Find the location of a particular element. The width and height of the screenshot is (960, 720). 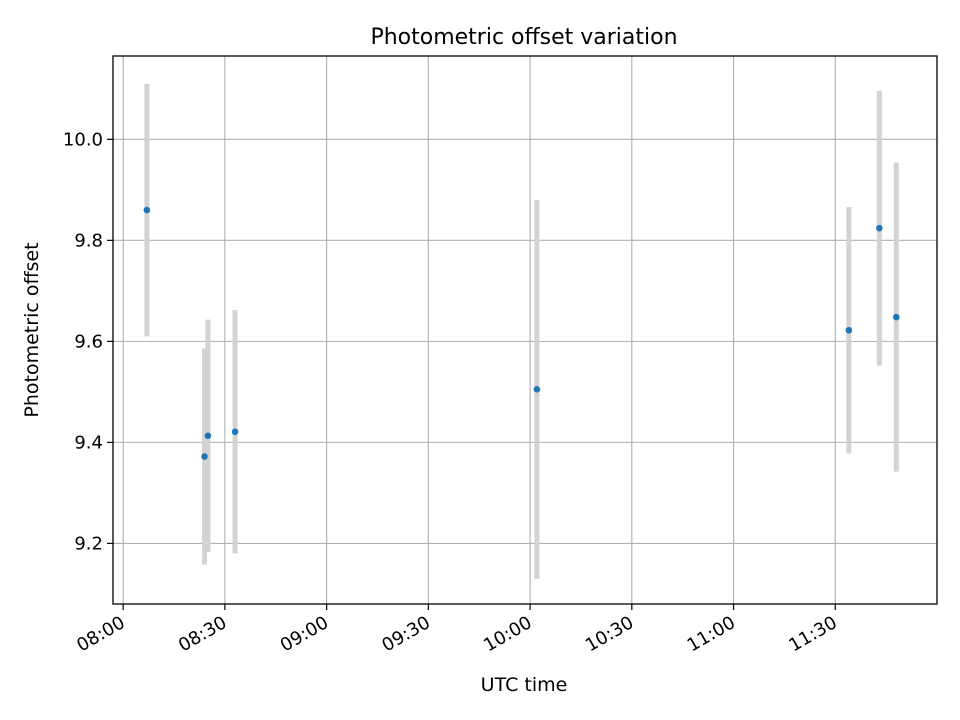

x-axis-ticks: 08:00 08:30 09:00 09:30 10:00 10:30 11:00 11:30 is located at coordinates (457, 630).